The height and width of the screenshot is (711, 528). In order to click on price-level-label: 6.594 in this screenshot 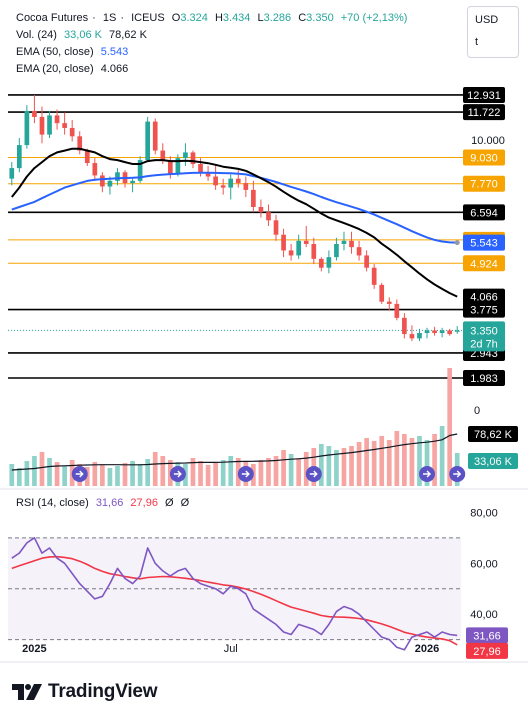, I will do `click(484, 213)`.